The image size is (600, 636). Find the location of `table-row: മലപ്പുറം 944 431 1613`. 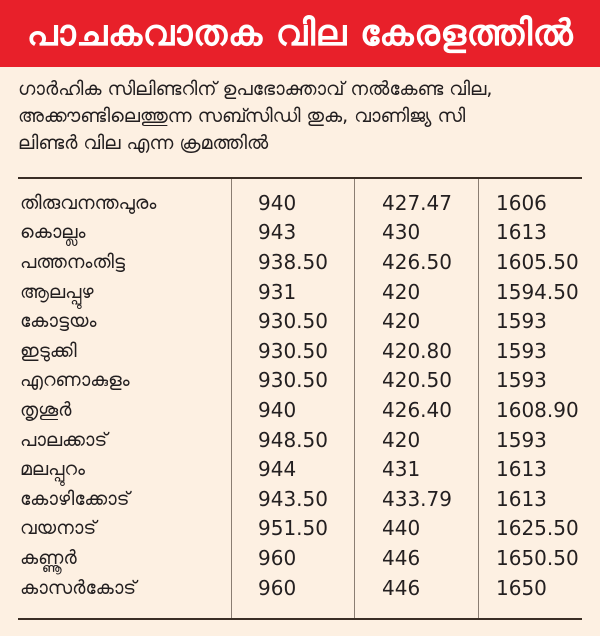

table-row: മലപ്പുറം 944 431 1613 is located at coordinates (300, 469).